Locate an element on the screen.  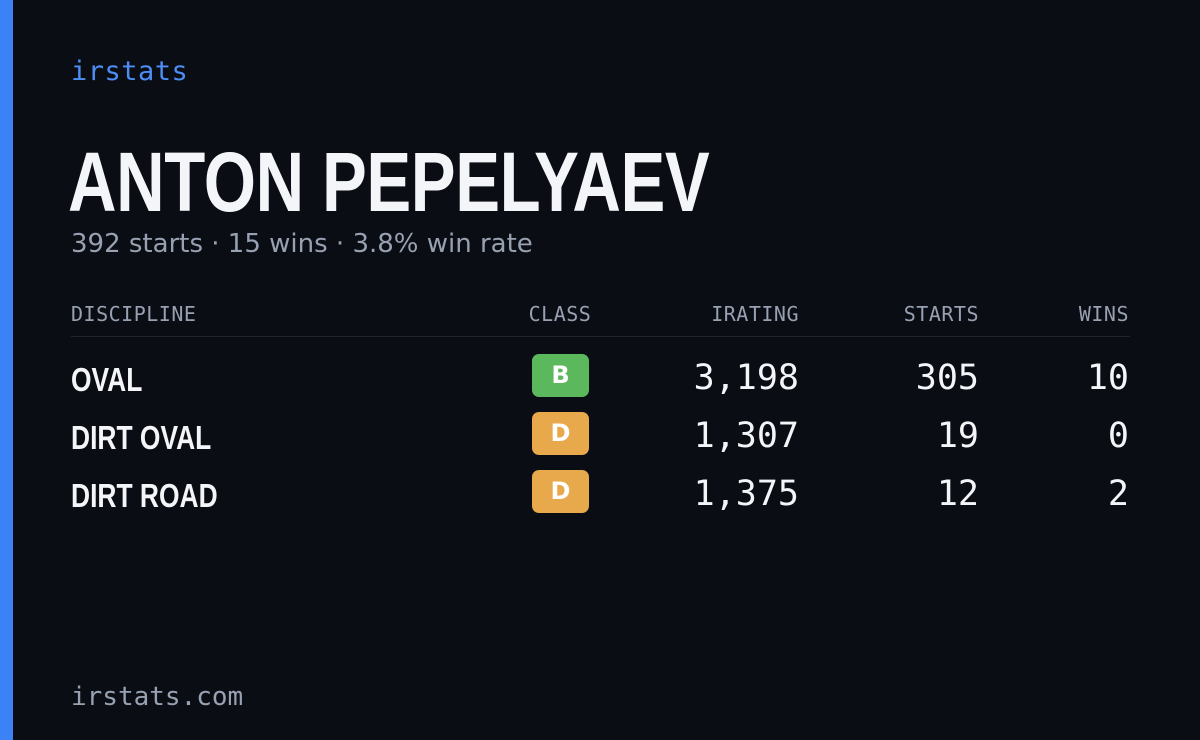
row-wins: 10 is located at coordinates (1107, 378).